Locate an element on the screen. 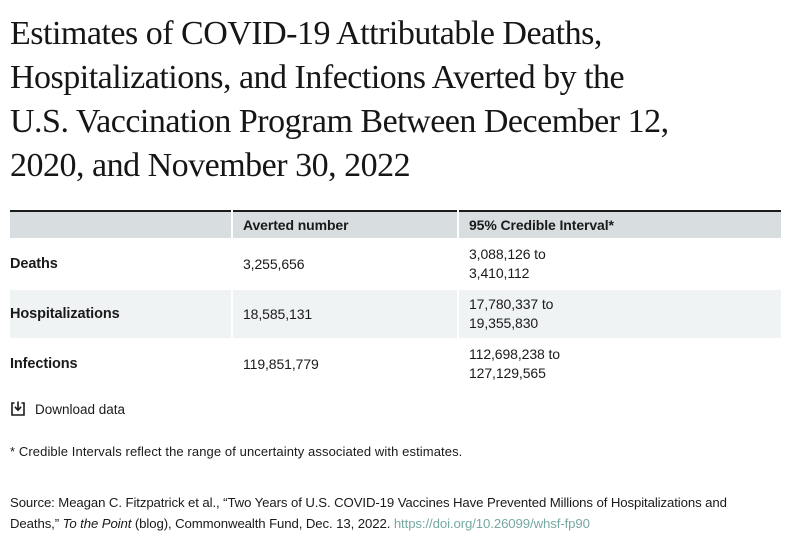 Image resolution: width=790 pixels, height=546 pixels. row-deaths-ci-line2: 3,410,112 is located at coordinates (499, 273).